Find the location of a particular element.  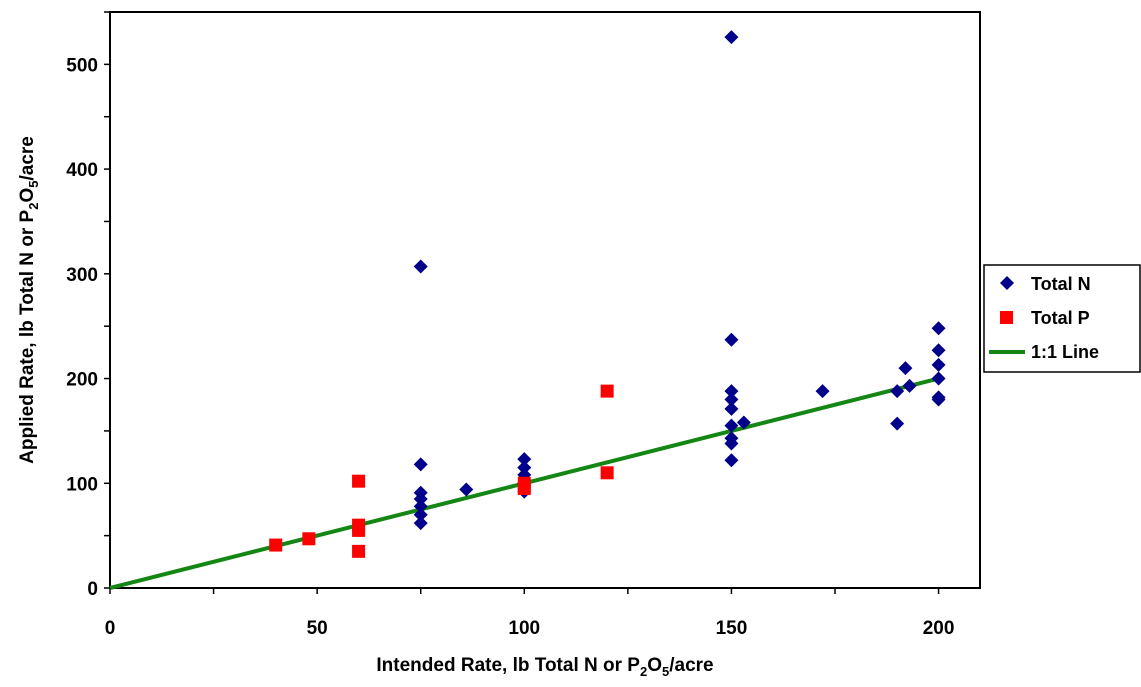

x-tick-label: 150 is located at coordinates (732, 628).